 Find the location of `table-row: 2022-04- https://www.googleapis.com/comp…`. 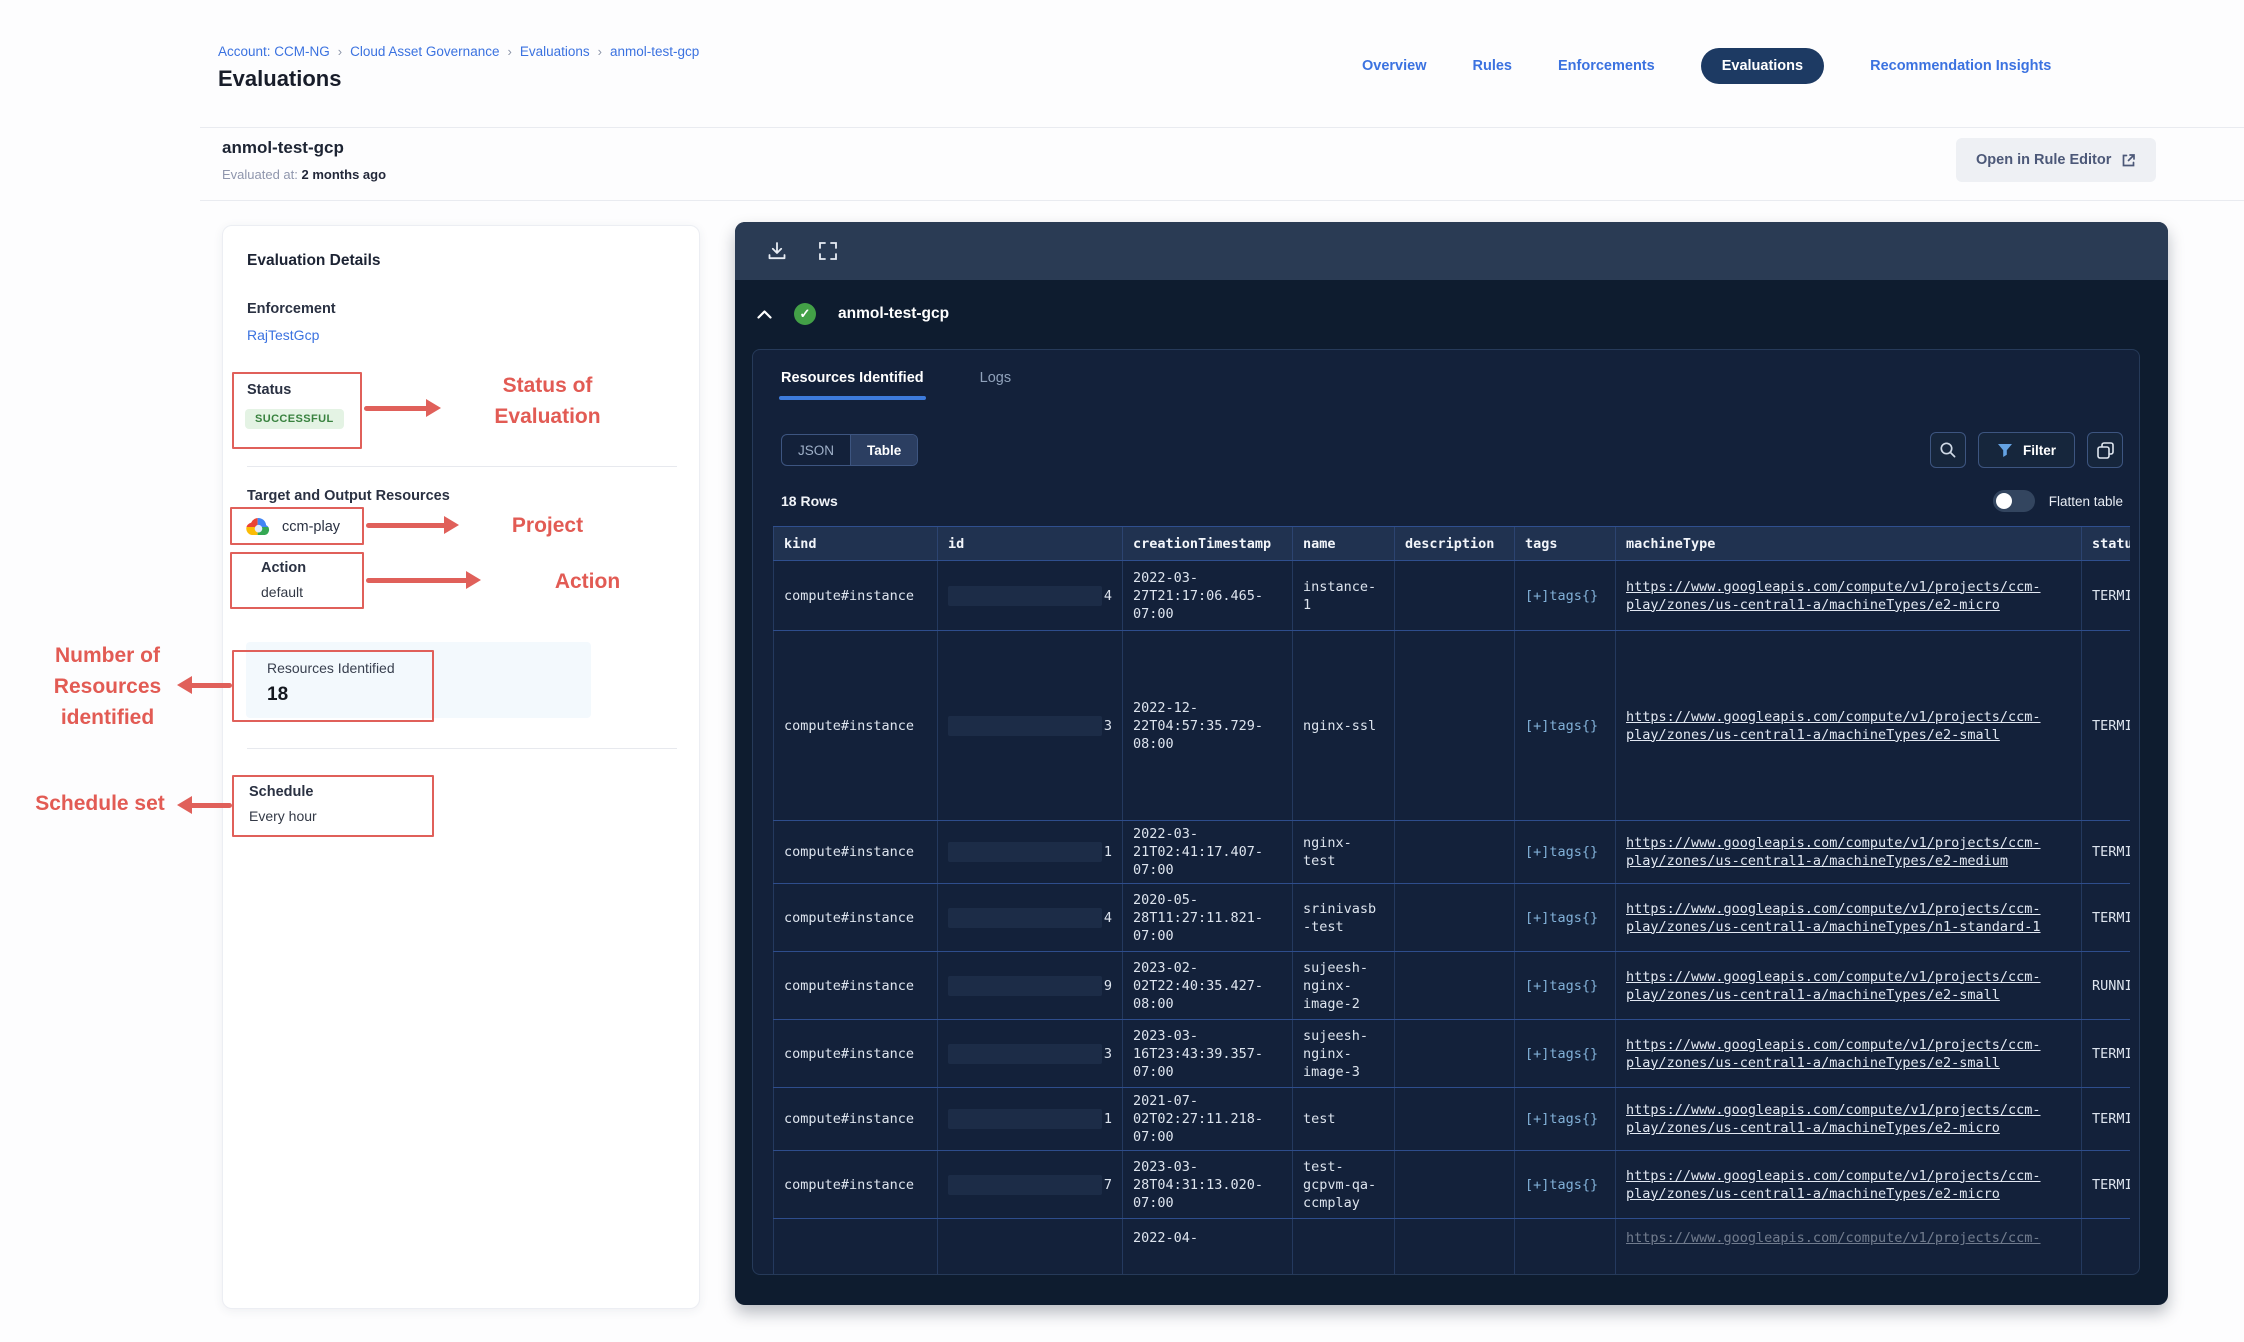

table-row: 2022-04- https://www.googleapis.com/comp… is located at coordinates (1451, 1246).